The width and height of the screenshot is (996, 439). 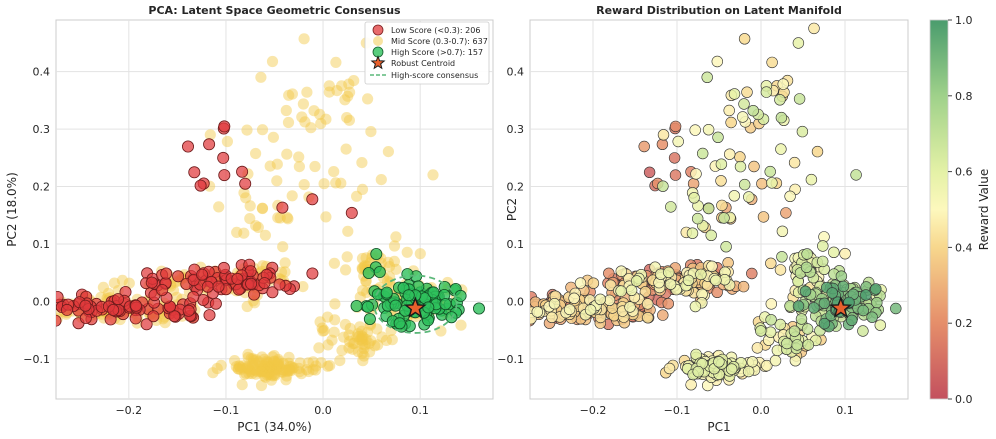 What do you see at coordinates (510, 359) in the screenshot?
I see `right-y-tick-label: −0.1` at bounding box center [510, 359].